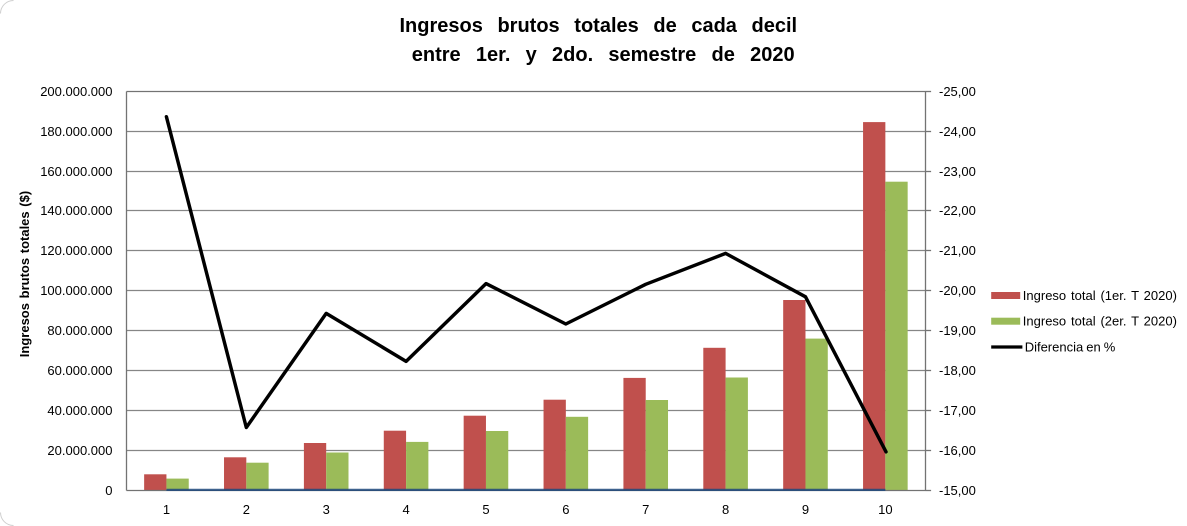 The image size is (1187, 526). What do you see at coordinates (76, 91) in the screenshot?
I see `svg-text: 200.000.000` at bounding box center [76, 91].